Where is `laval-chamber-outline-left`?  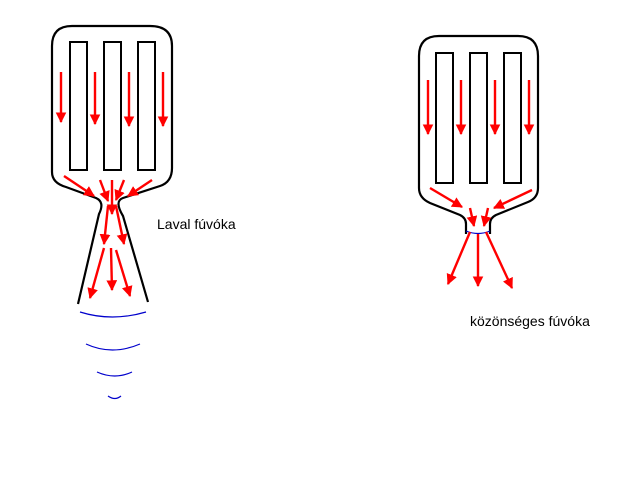
laval-chamber-outline-left is located at coordinates (76, 175).